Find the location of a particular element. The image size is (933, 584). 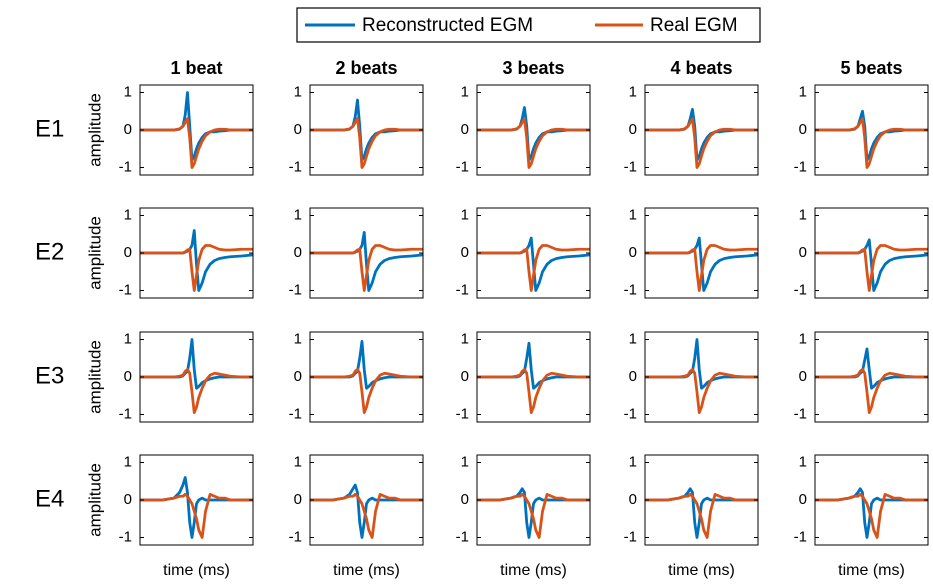

panel-title: 5 beats is located at coordinates (871, 68).